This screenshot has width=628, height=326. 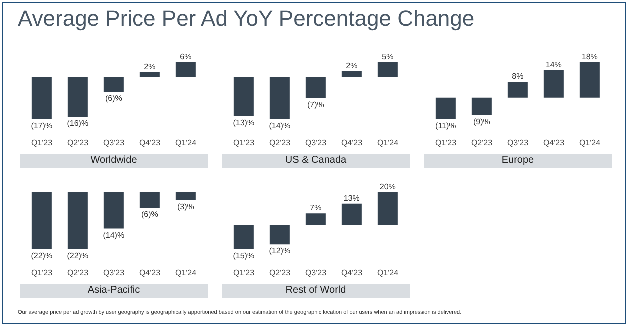 I want to click on data-label: 13%, so click(x=352, y=198).